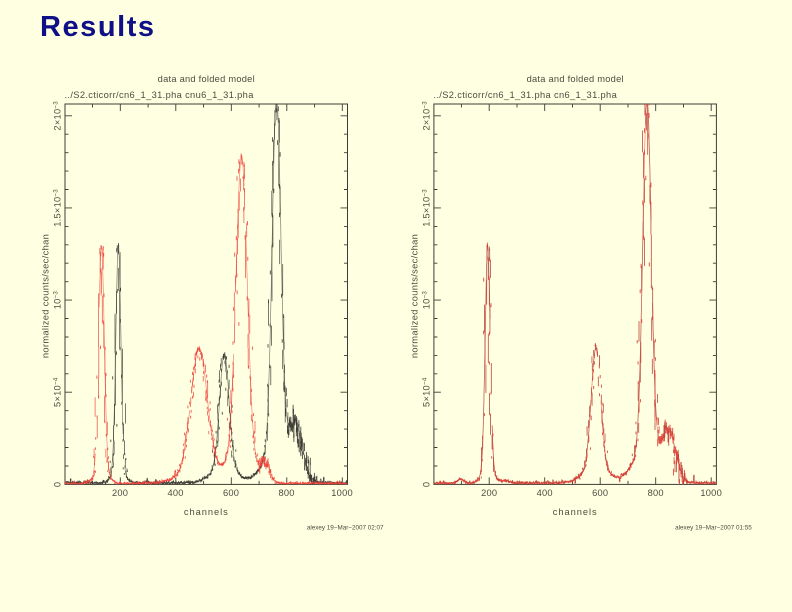  What do you see at coordinates (345, 528) in the screenshot?
I see `svg-text: alexey 19−Mar−2007 02:07` at bounding box center [345, 528].